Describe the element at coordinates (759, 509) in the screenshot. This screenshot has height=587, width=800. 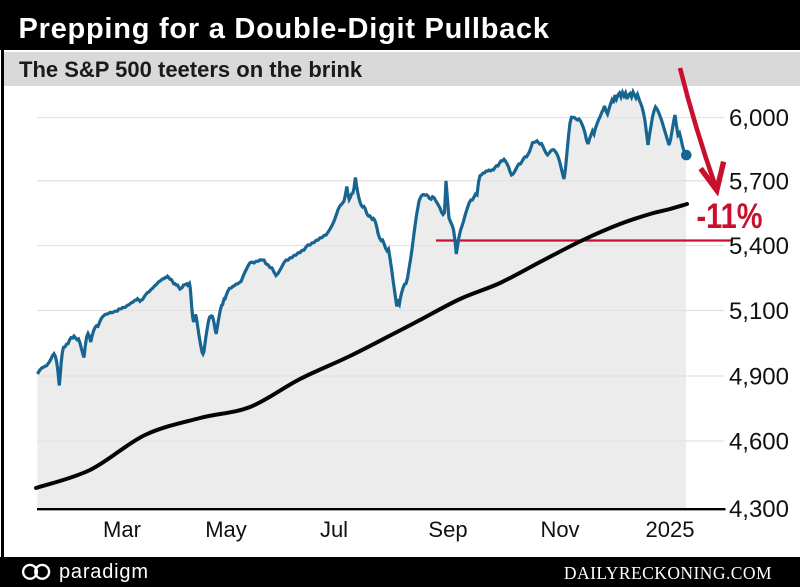
I see `svg-text: 4,300` at that location.